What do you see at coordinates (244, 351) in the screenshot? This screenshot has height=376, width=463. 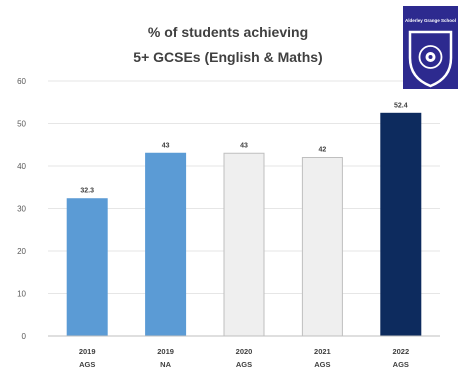 I see `x-tick-label-year: 2020` at bounding box center [244, 351].